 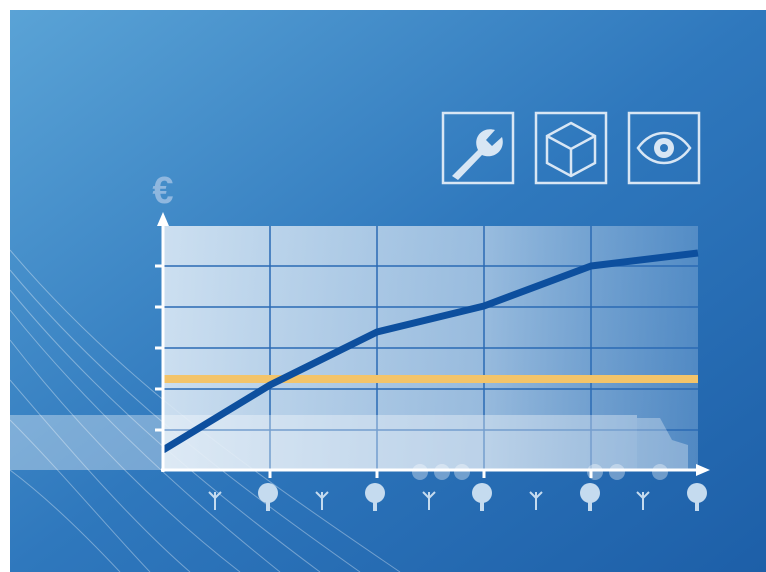 I want to click on truck-trailer, so click(x=318, y=442).